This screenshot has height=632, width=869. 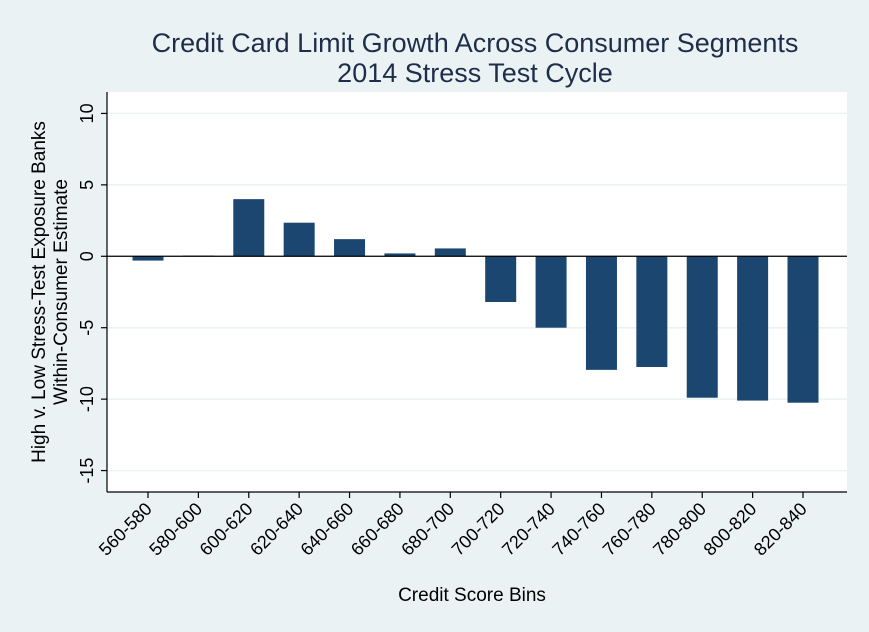 I want to click on y-tick-label: -15, so click(x=87, y=471).